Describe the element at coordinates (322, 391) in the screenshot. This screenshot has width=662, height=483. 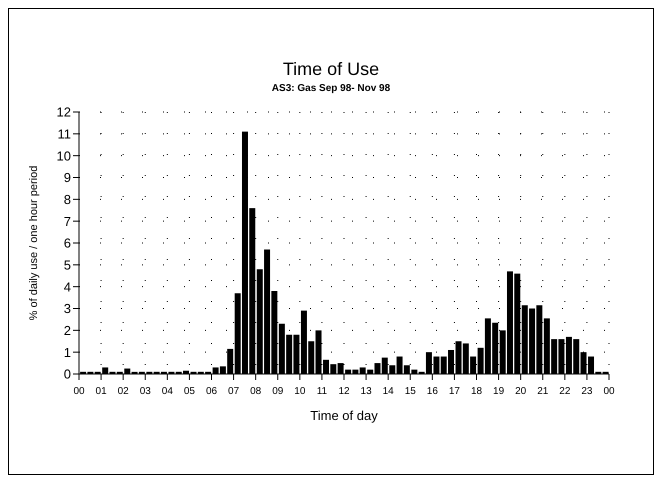
I see `x-tick-label: 11` at that location.